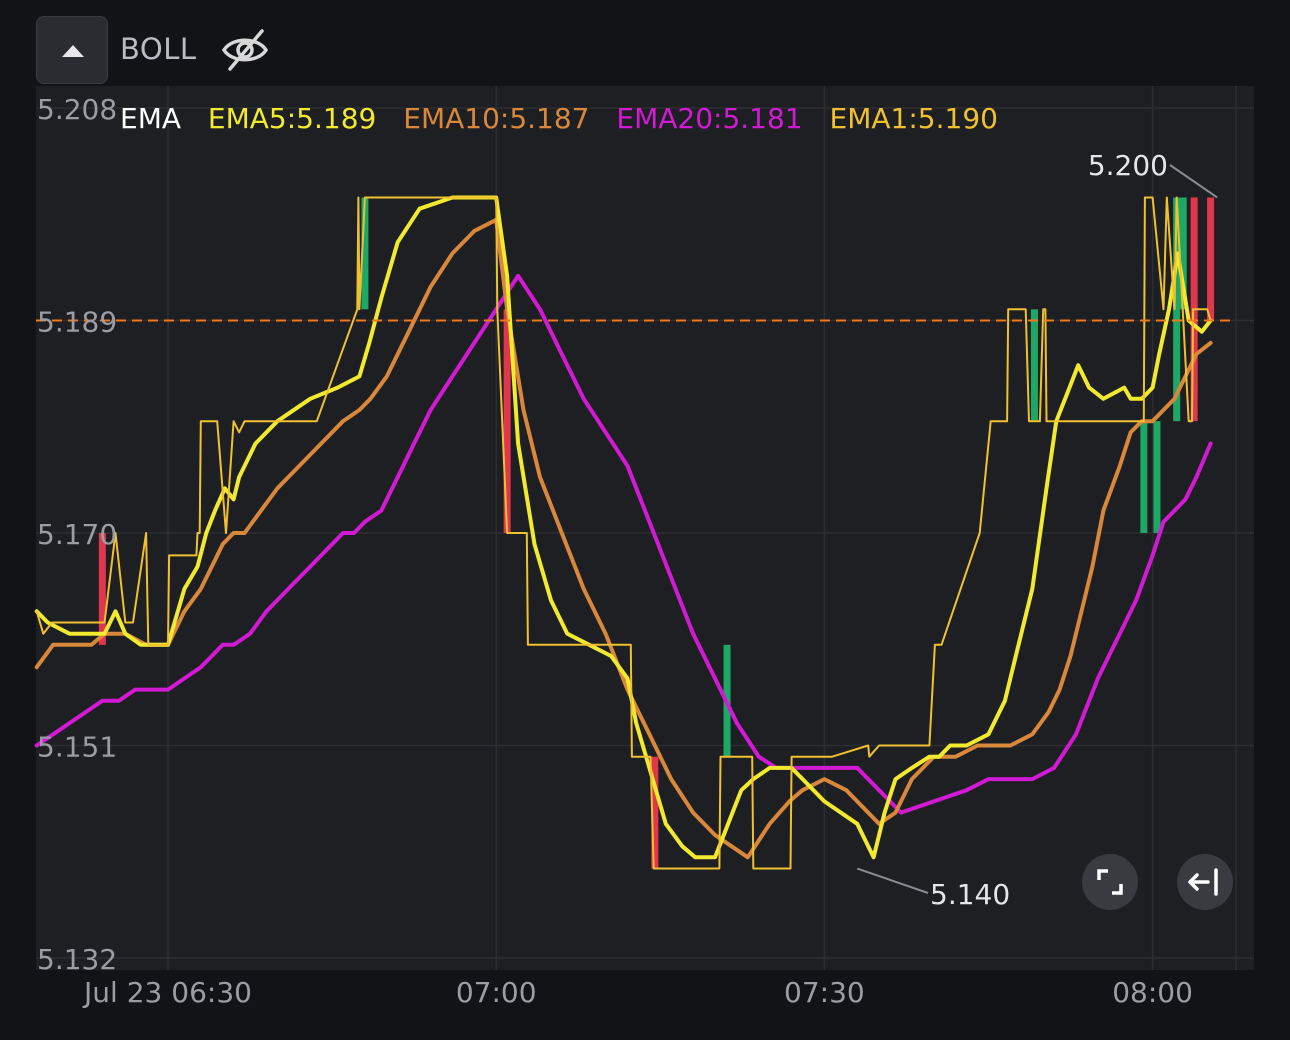 This screenshot has width=1290, height=1040. Describe the element at coordinates (77, 959) in the screenshot. I see `y-tick-label: 5.132` at that location.